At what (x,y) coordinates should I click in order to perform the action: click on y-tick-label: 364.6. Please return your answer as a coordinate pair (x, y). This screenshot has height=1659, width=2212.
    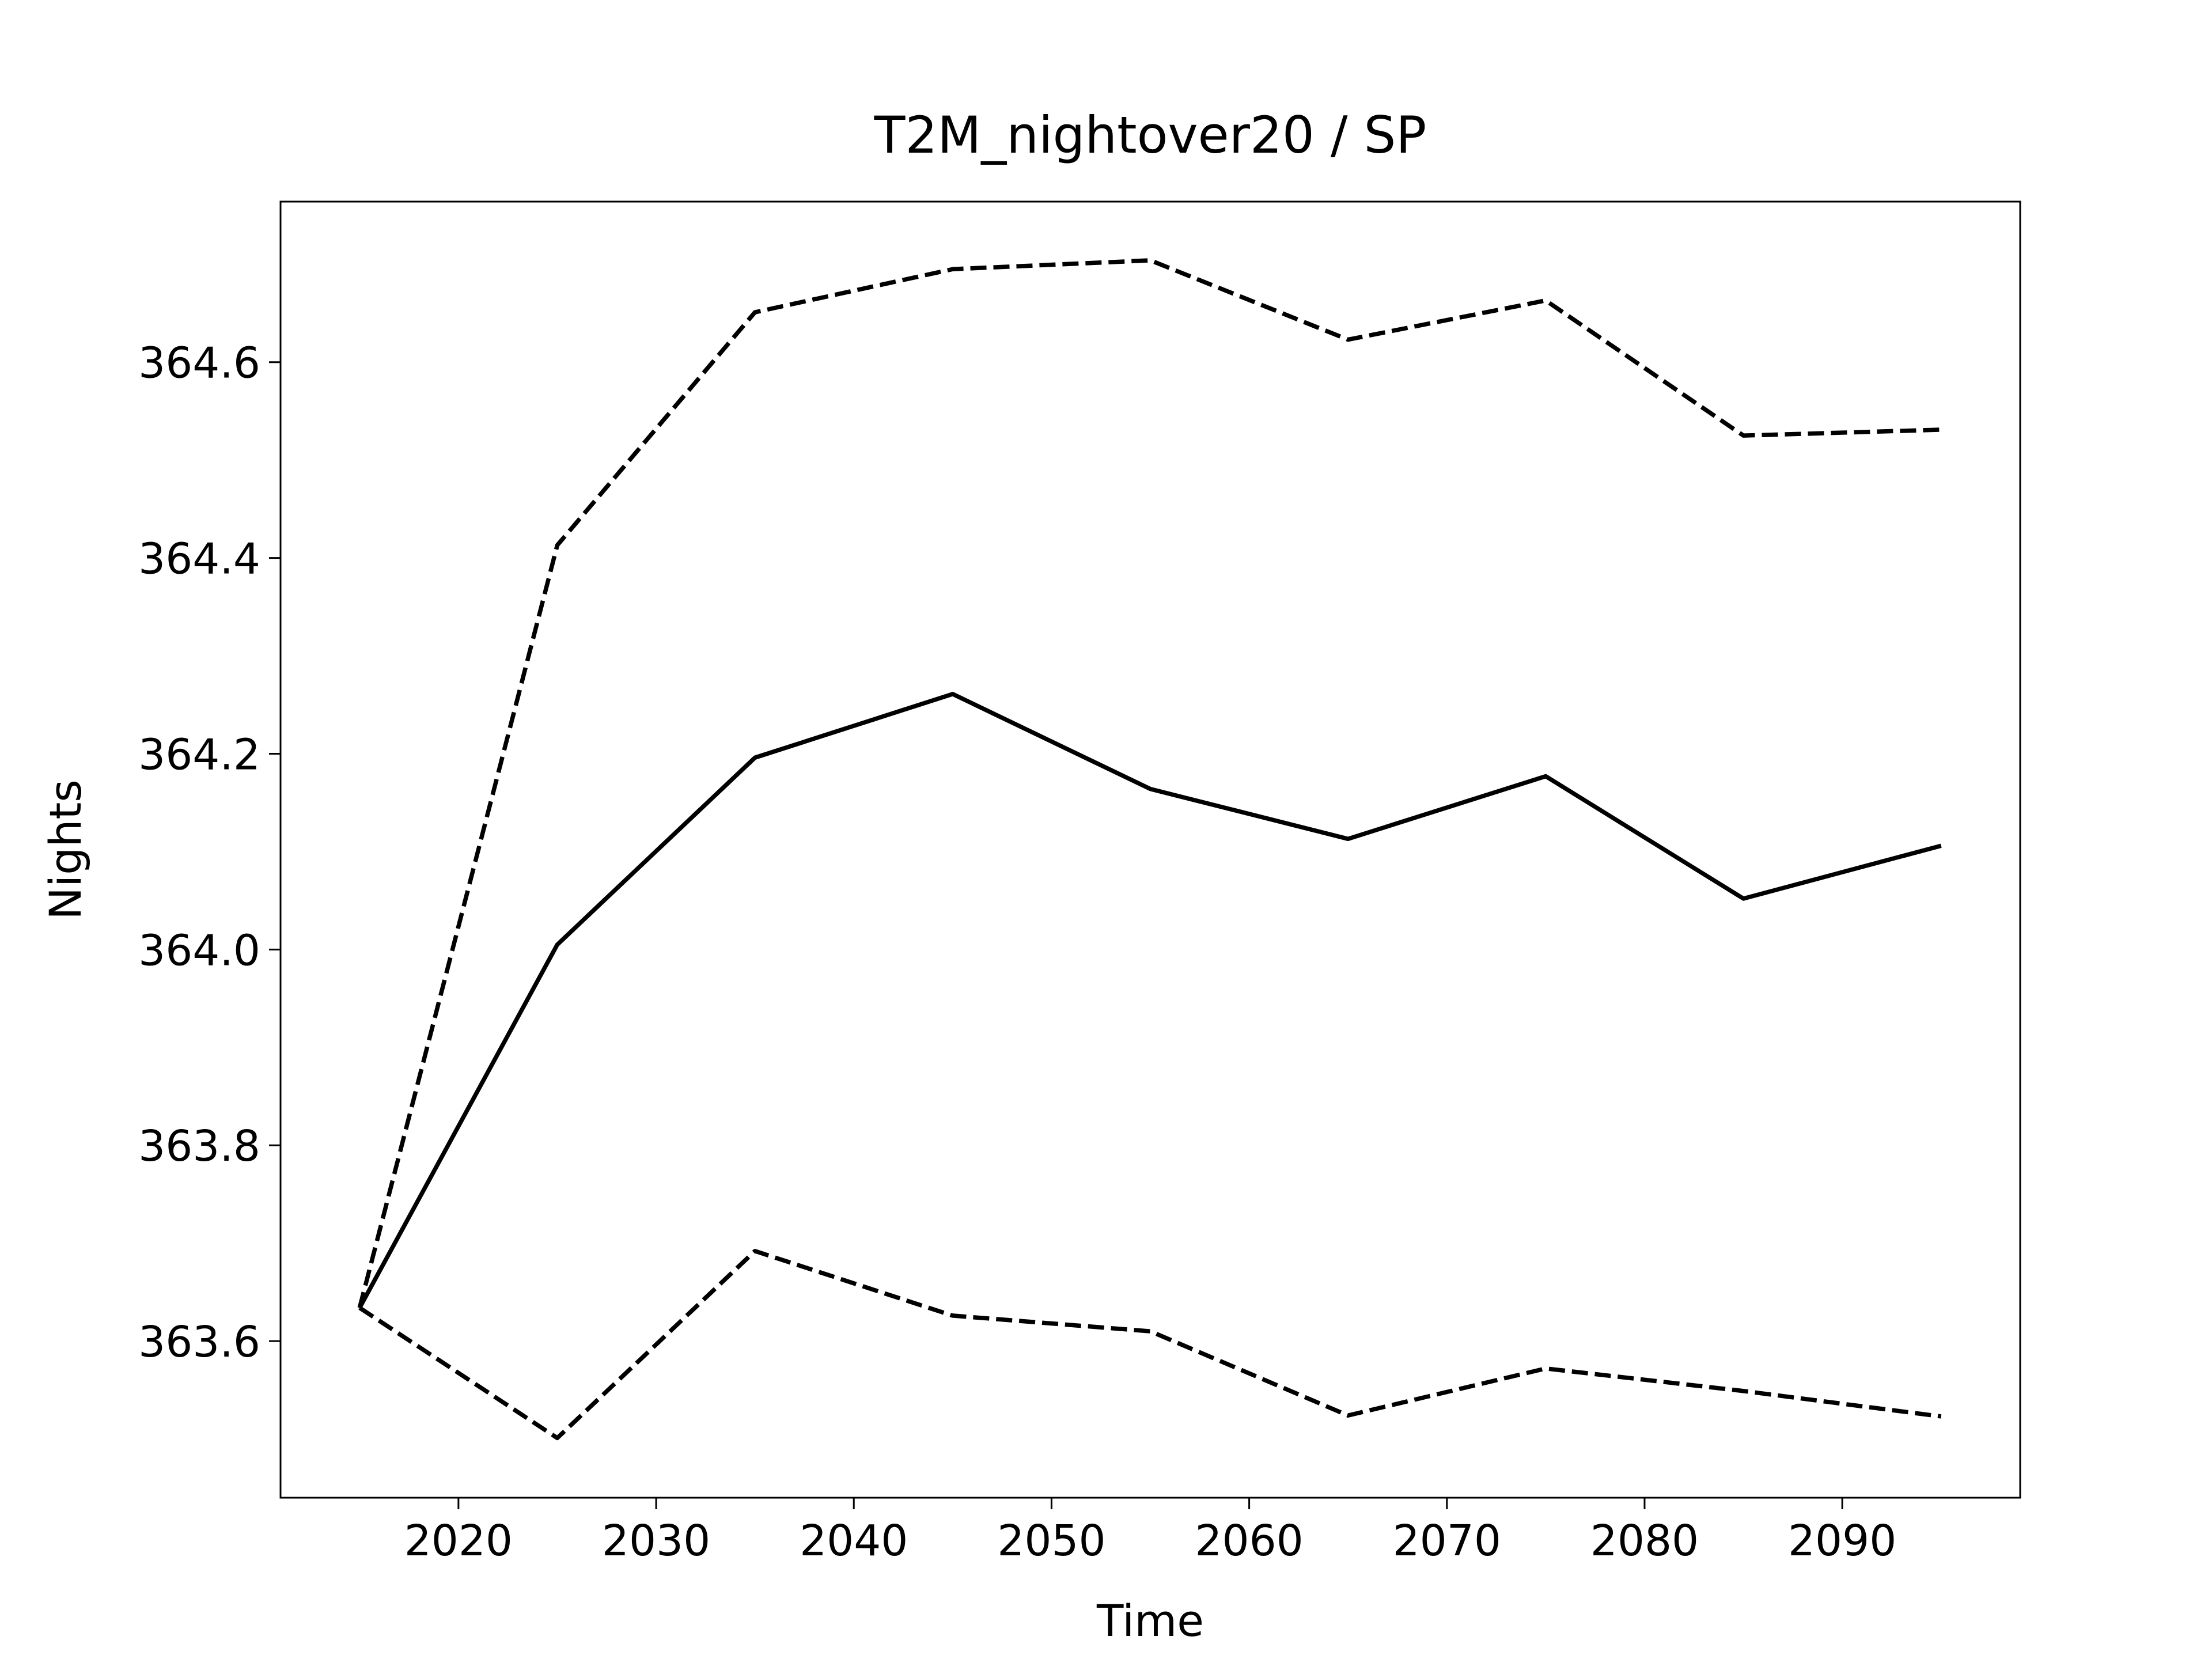
    Looking at the image, I should click on (199, 363).